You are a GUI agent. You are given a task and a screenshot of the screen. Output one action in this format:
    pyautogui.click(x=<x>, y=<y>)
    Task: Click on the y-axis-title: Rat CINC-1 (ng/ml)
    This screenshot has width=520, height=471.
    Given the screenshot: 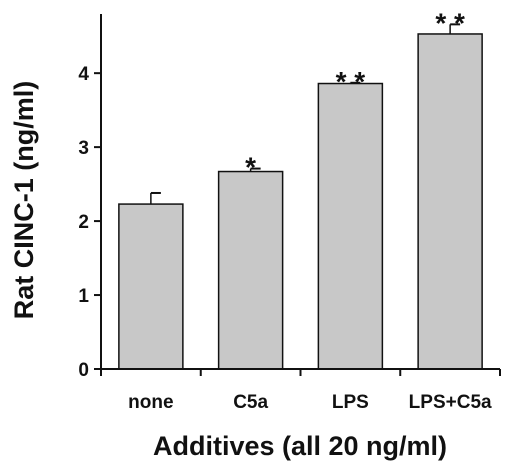 What is the action you would take?
    pyautogui.click(x=24, y=200)
    